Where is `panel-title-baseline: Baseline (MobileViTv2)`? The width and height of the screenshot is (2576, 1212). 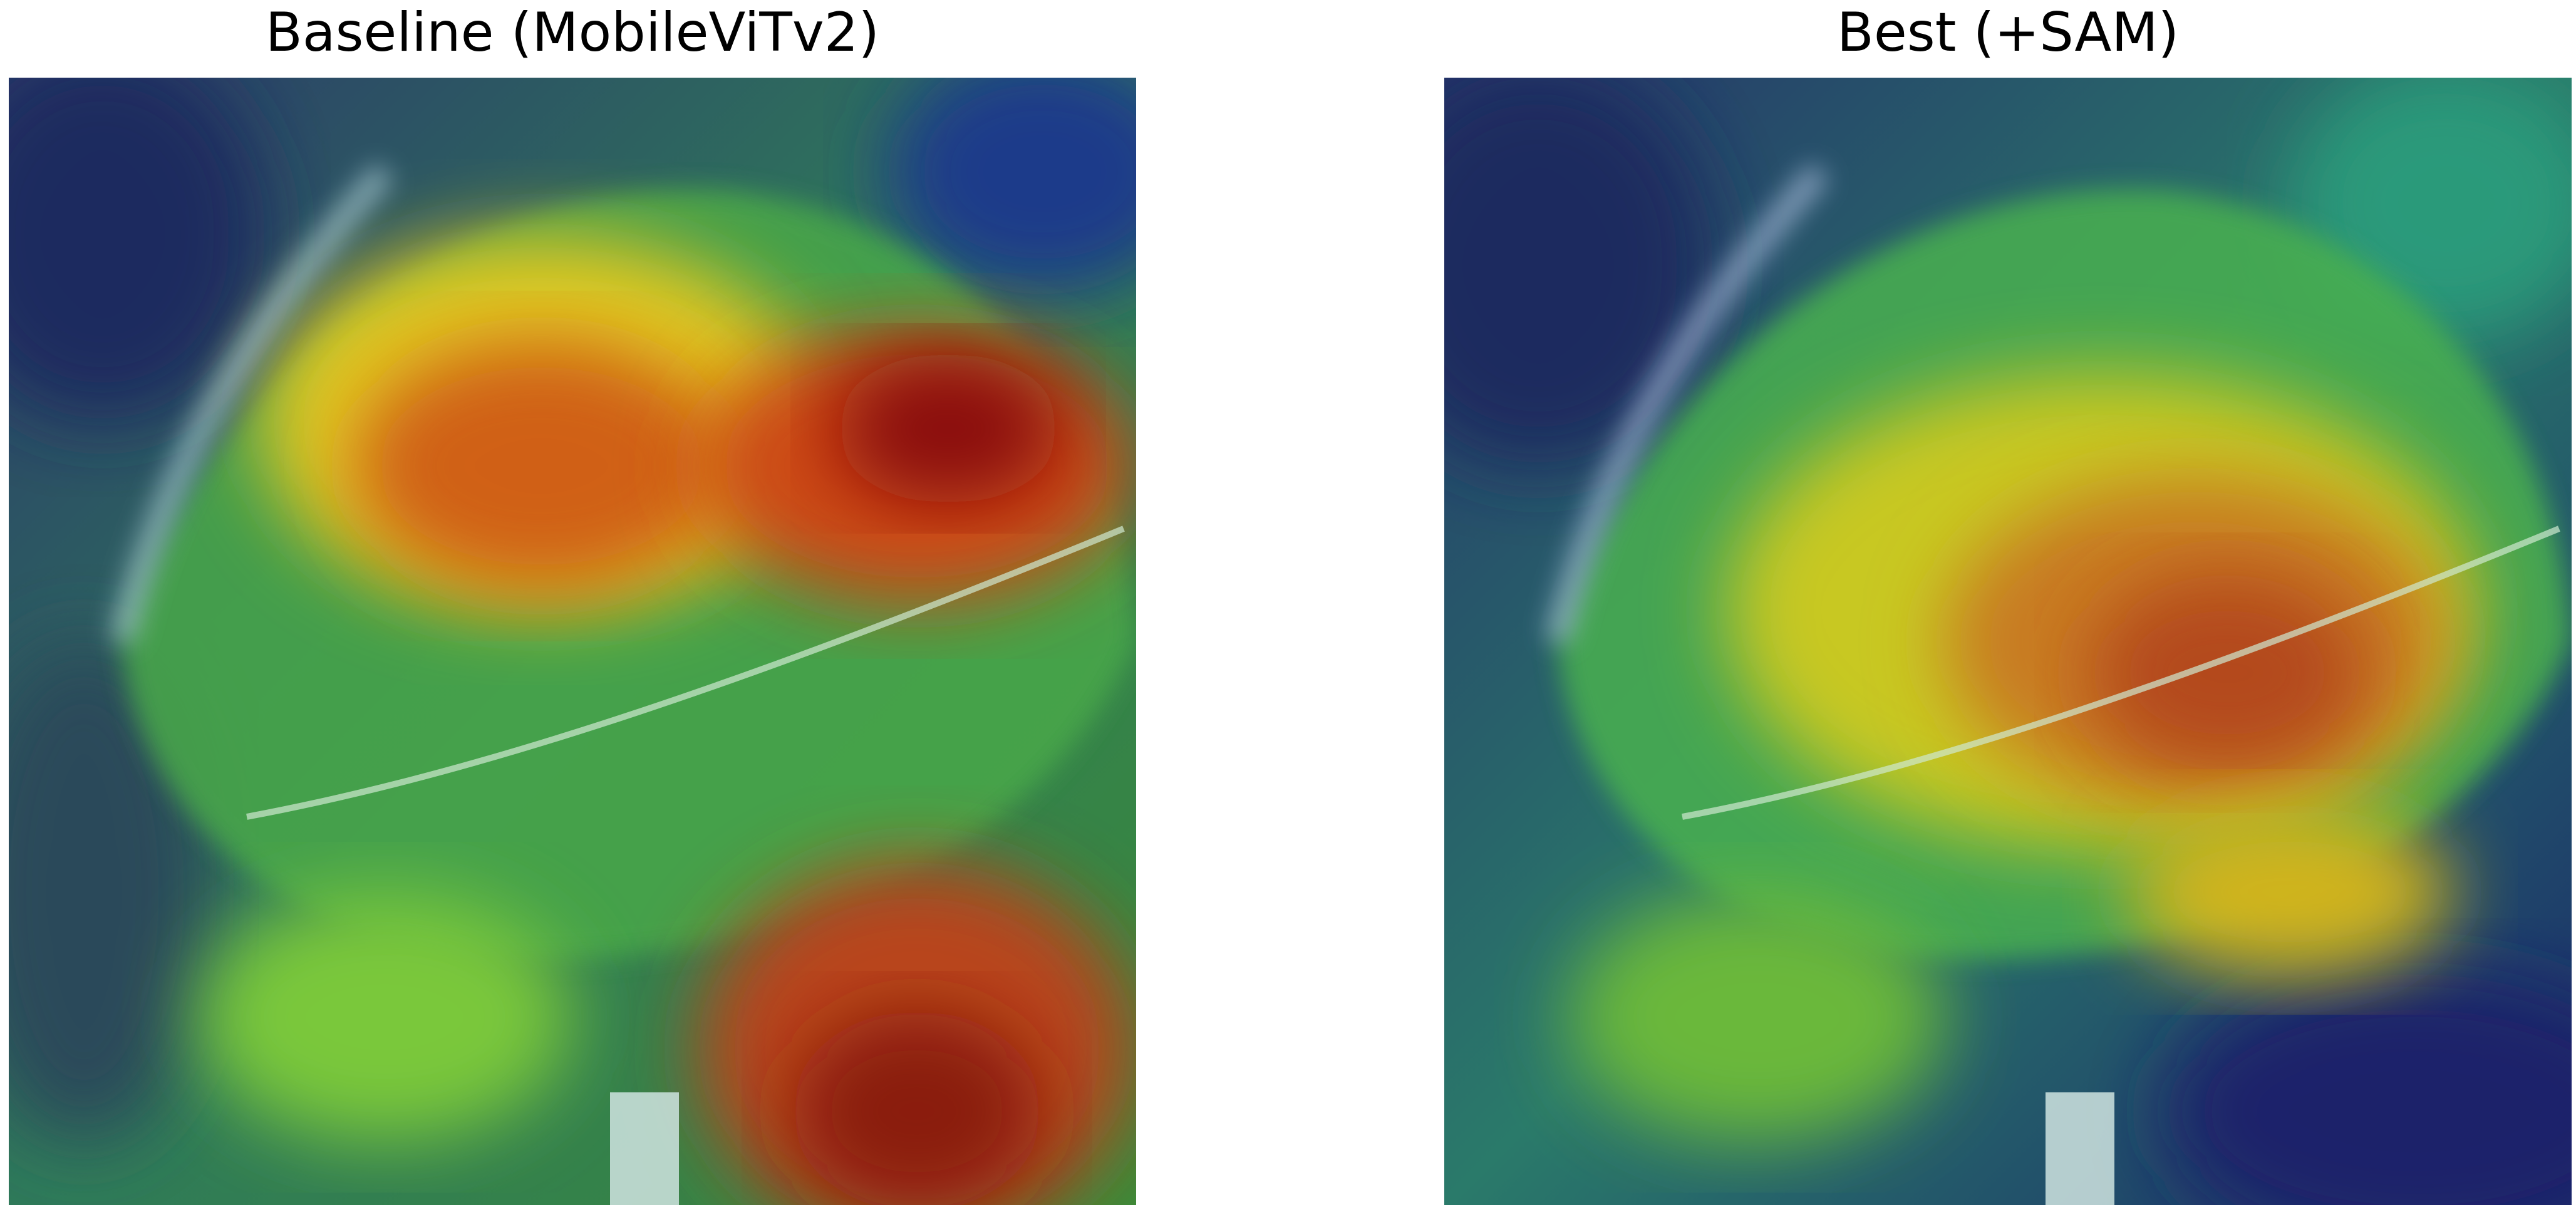 panel-title-baseline: Baseline (MobileViTv2) is located at coordinates (572, 32).